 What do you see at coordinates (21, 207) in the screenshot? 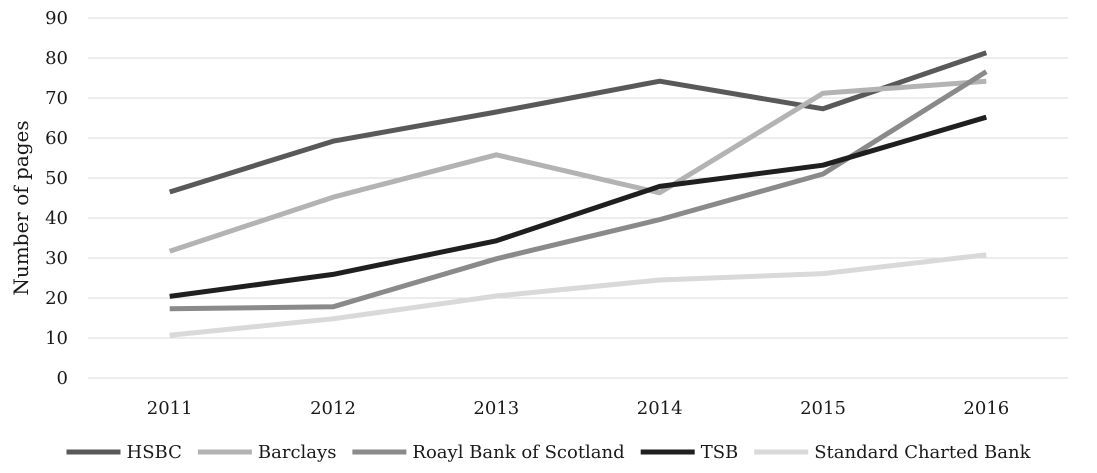
I see `y-axis-title: Number of pages` at bounding box center [21, 207].